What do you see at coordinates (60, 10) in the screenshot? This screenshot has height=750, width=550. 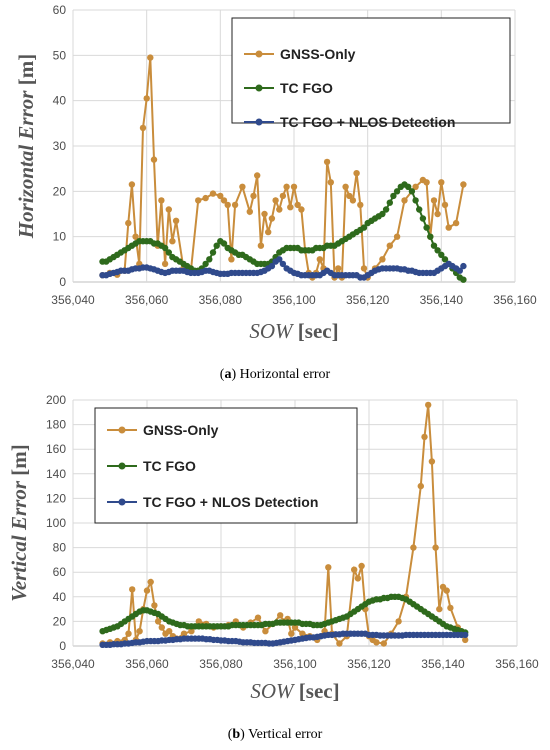 I see `y-tick-label: 60` at bounding box center [60, 10].